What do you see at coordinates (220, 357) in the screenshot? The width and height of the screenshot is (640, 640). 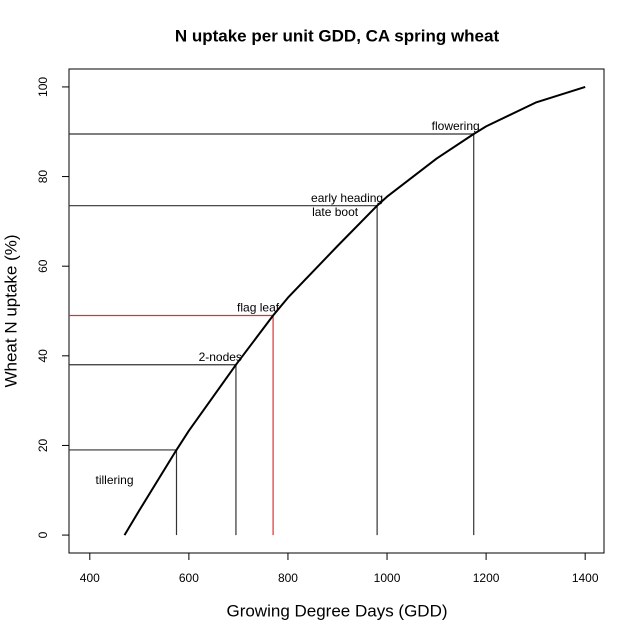 I see `stage-label: 2-nodes` at bounding box center [220, 357].